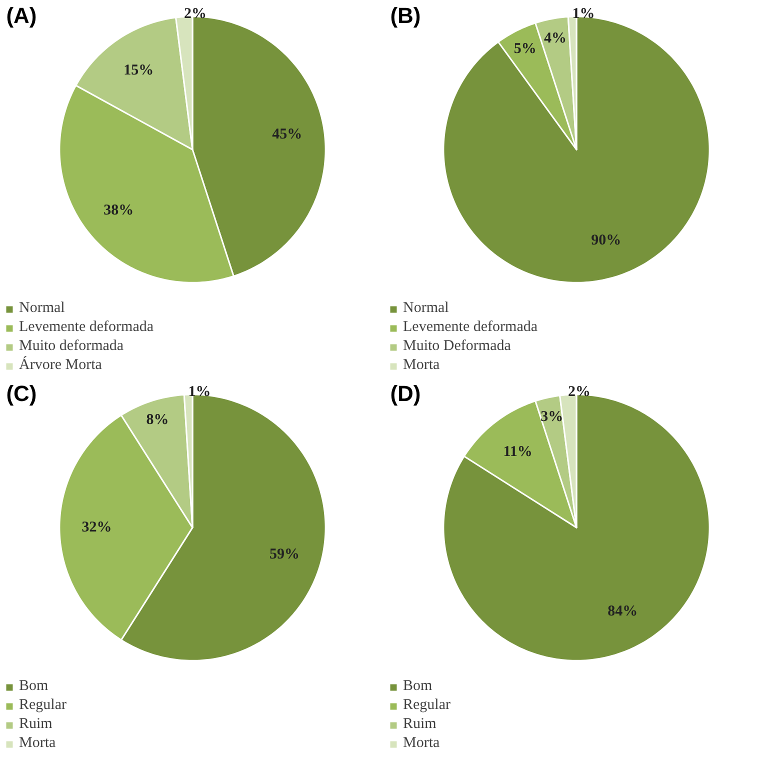 The image size is (769, 760). Describe the element at coordinates (60, 365) in the screenshot. I see `legend-label: Árvore Morta` at that location.